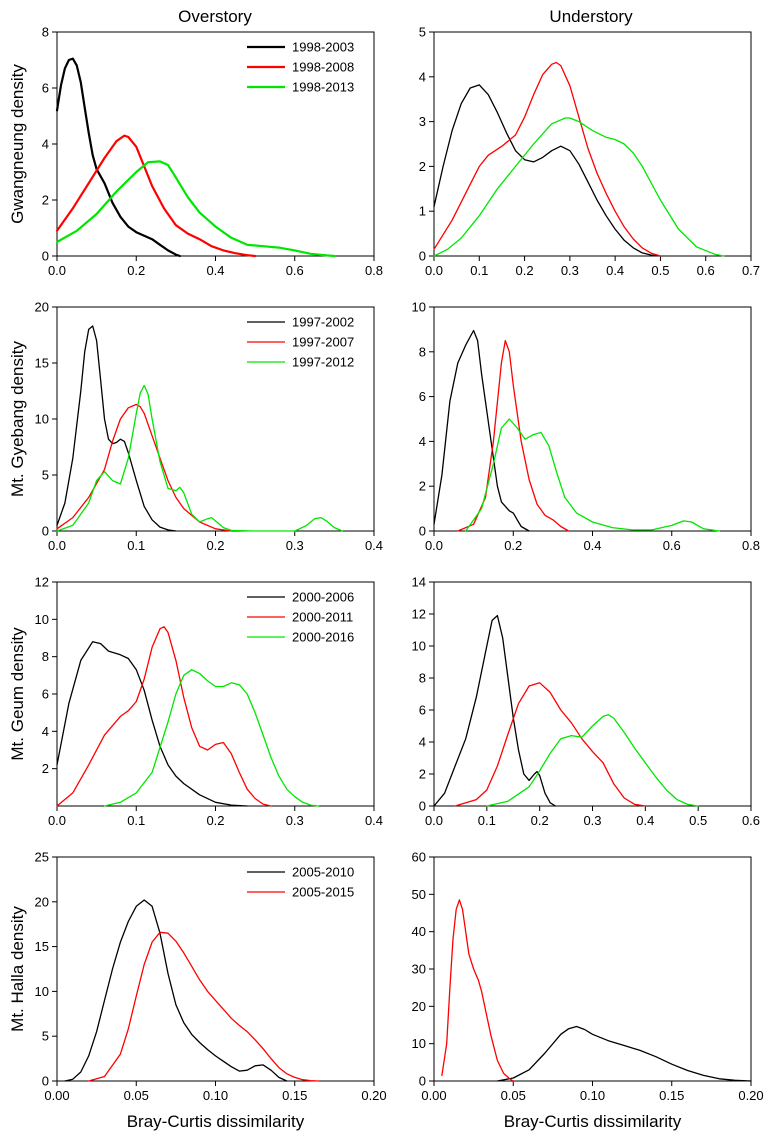 The height and width of the screenshot is (1144, 765). I want to click on y-tick-label: 1, so click(422, 211).